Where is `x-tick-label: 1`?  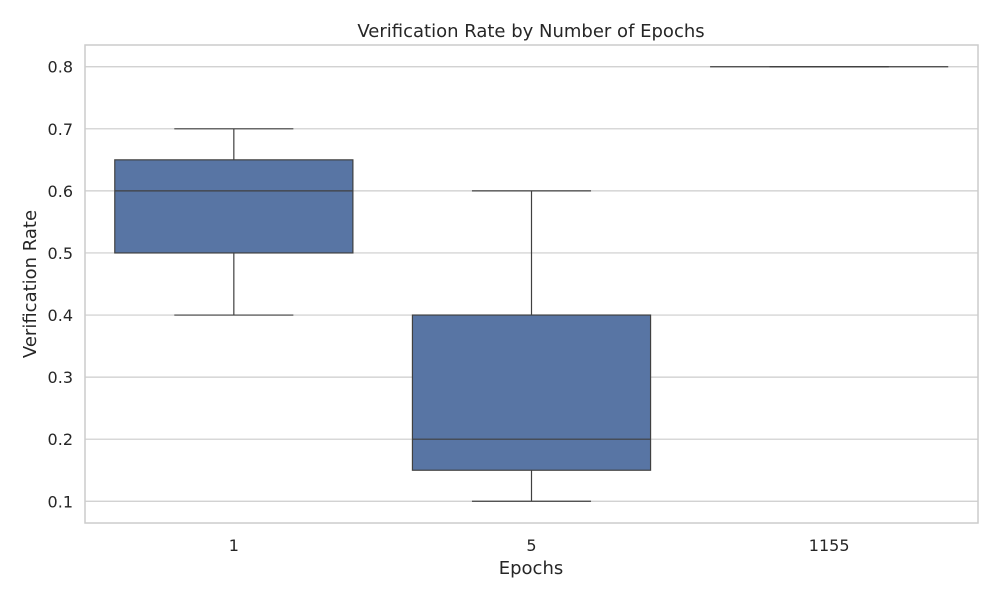
x-tick-label: 1 is located at coordinates (234, 545).